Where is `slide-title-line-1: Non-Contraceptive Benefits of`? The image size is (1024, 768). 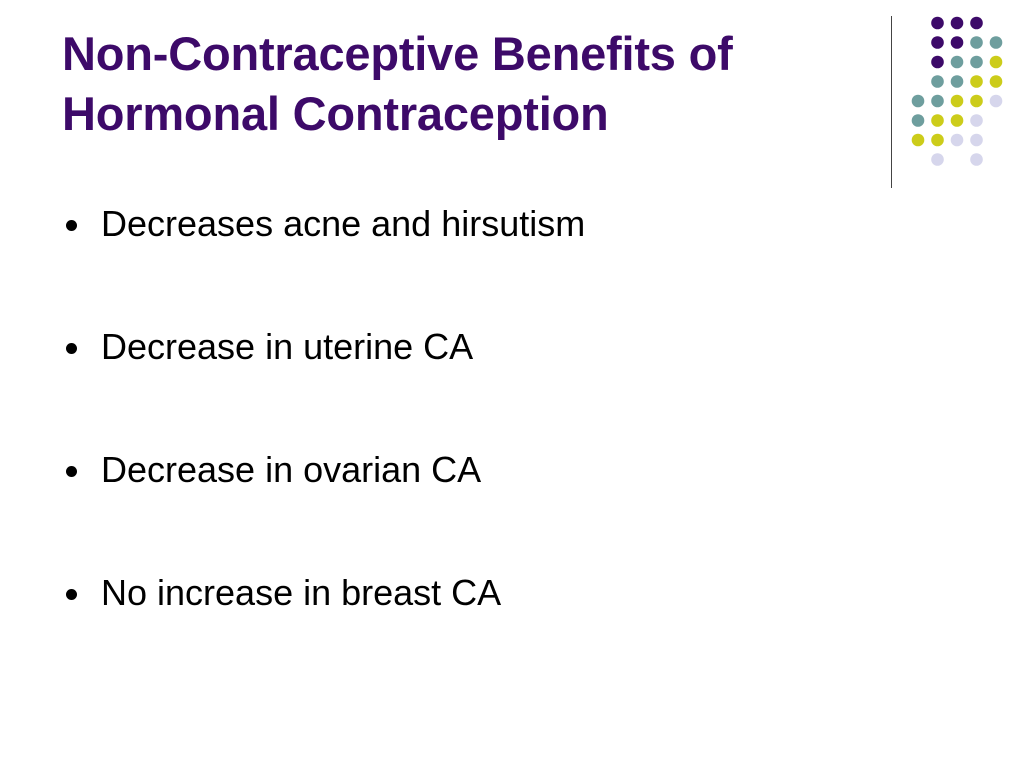
slide-title-line-1: Non-Contraceptive Benefits of is located at coordinates (397, 53).